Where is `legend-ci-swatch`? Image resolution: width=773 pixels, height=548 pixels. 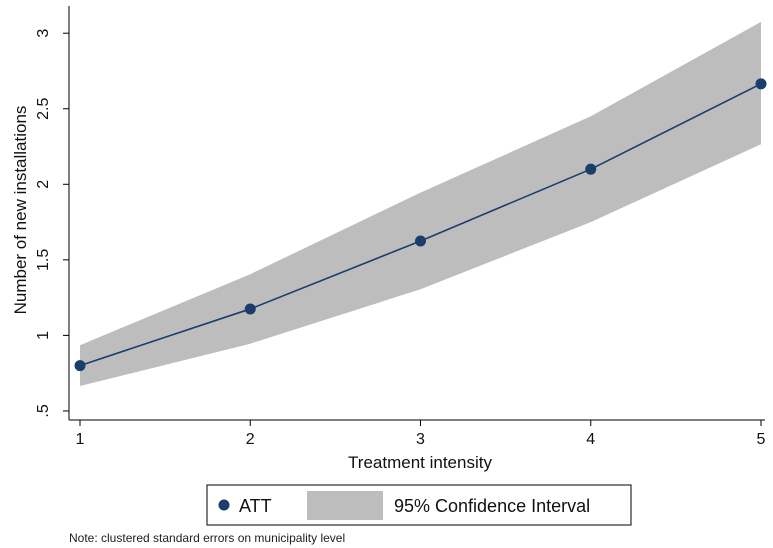
legend-ci-swatch is located at coordinates (345, 505).